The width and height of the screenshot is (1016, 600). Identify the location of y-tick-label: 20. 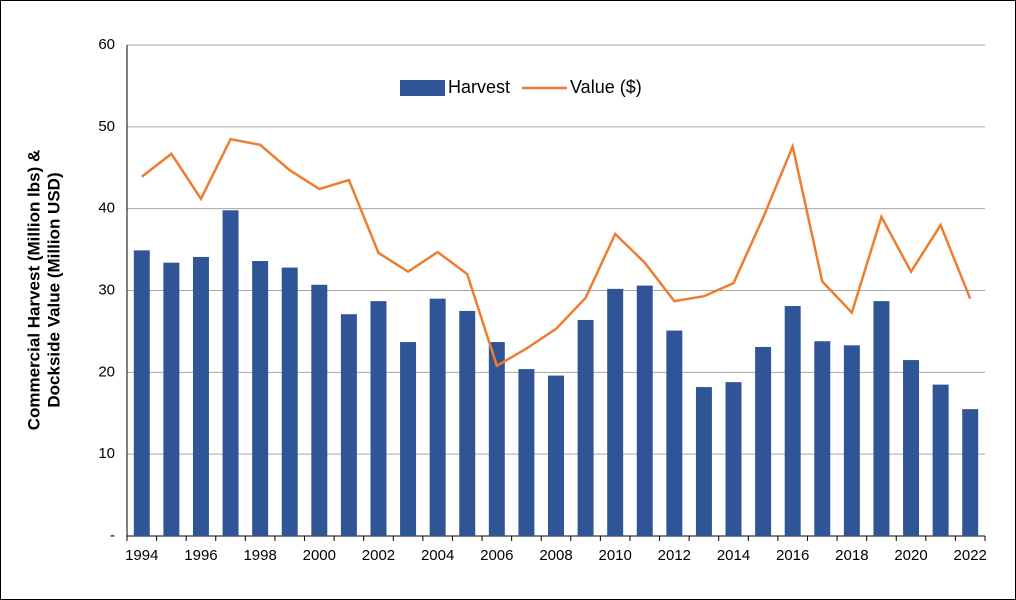
(106, 371).